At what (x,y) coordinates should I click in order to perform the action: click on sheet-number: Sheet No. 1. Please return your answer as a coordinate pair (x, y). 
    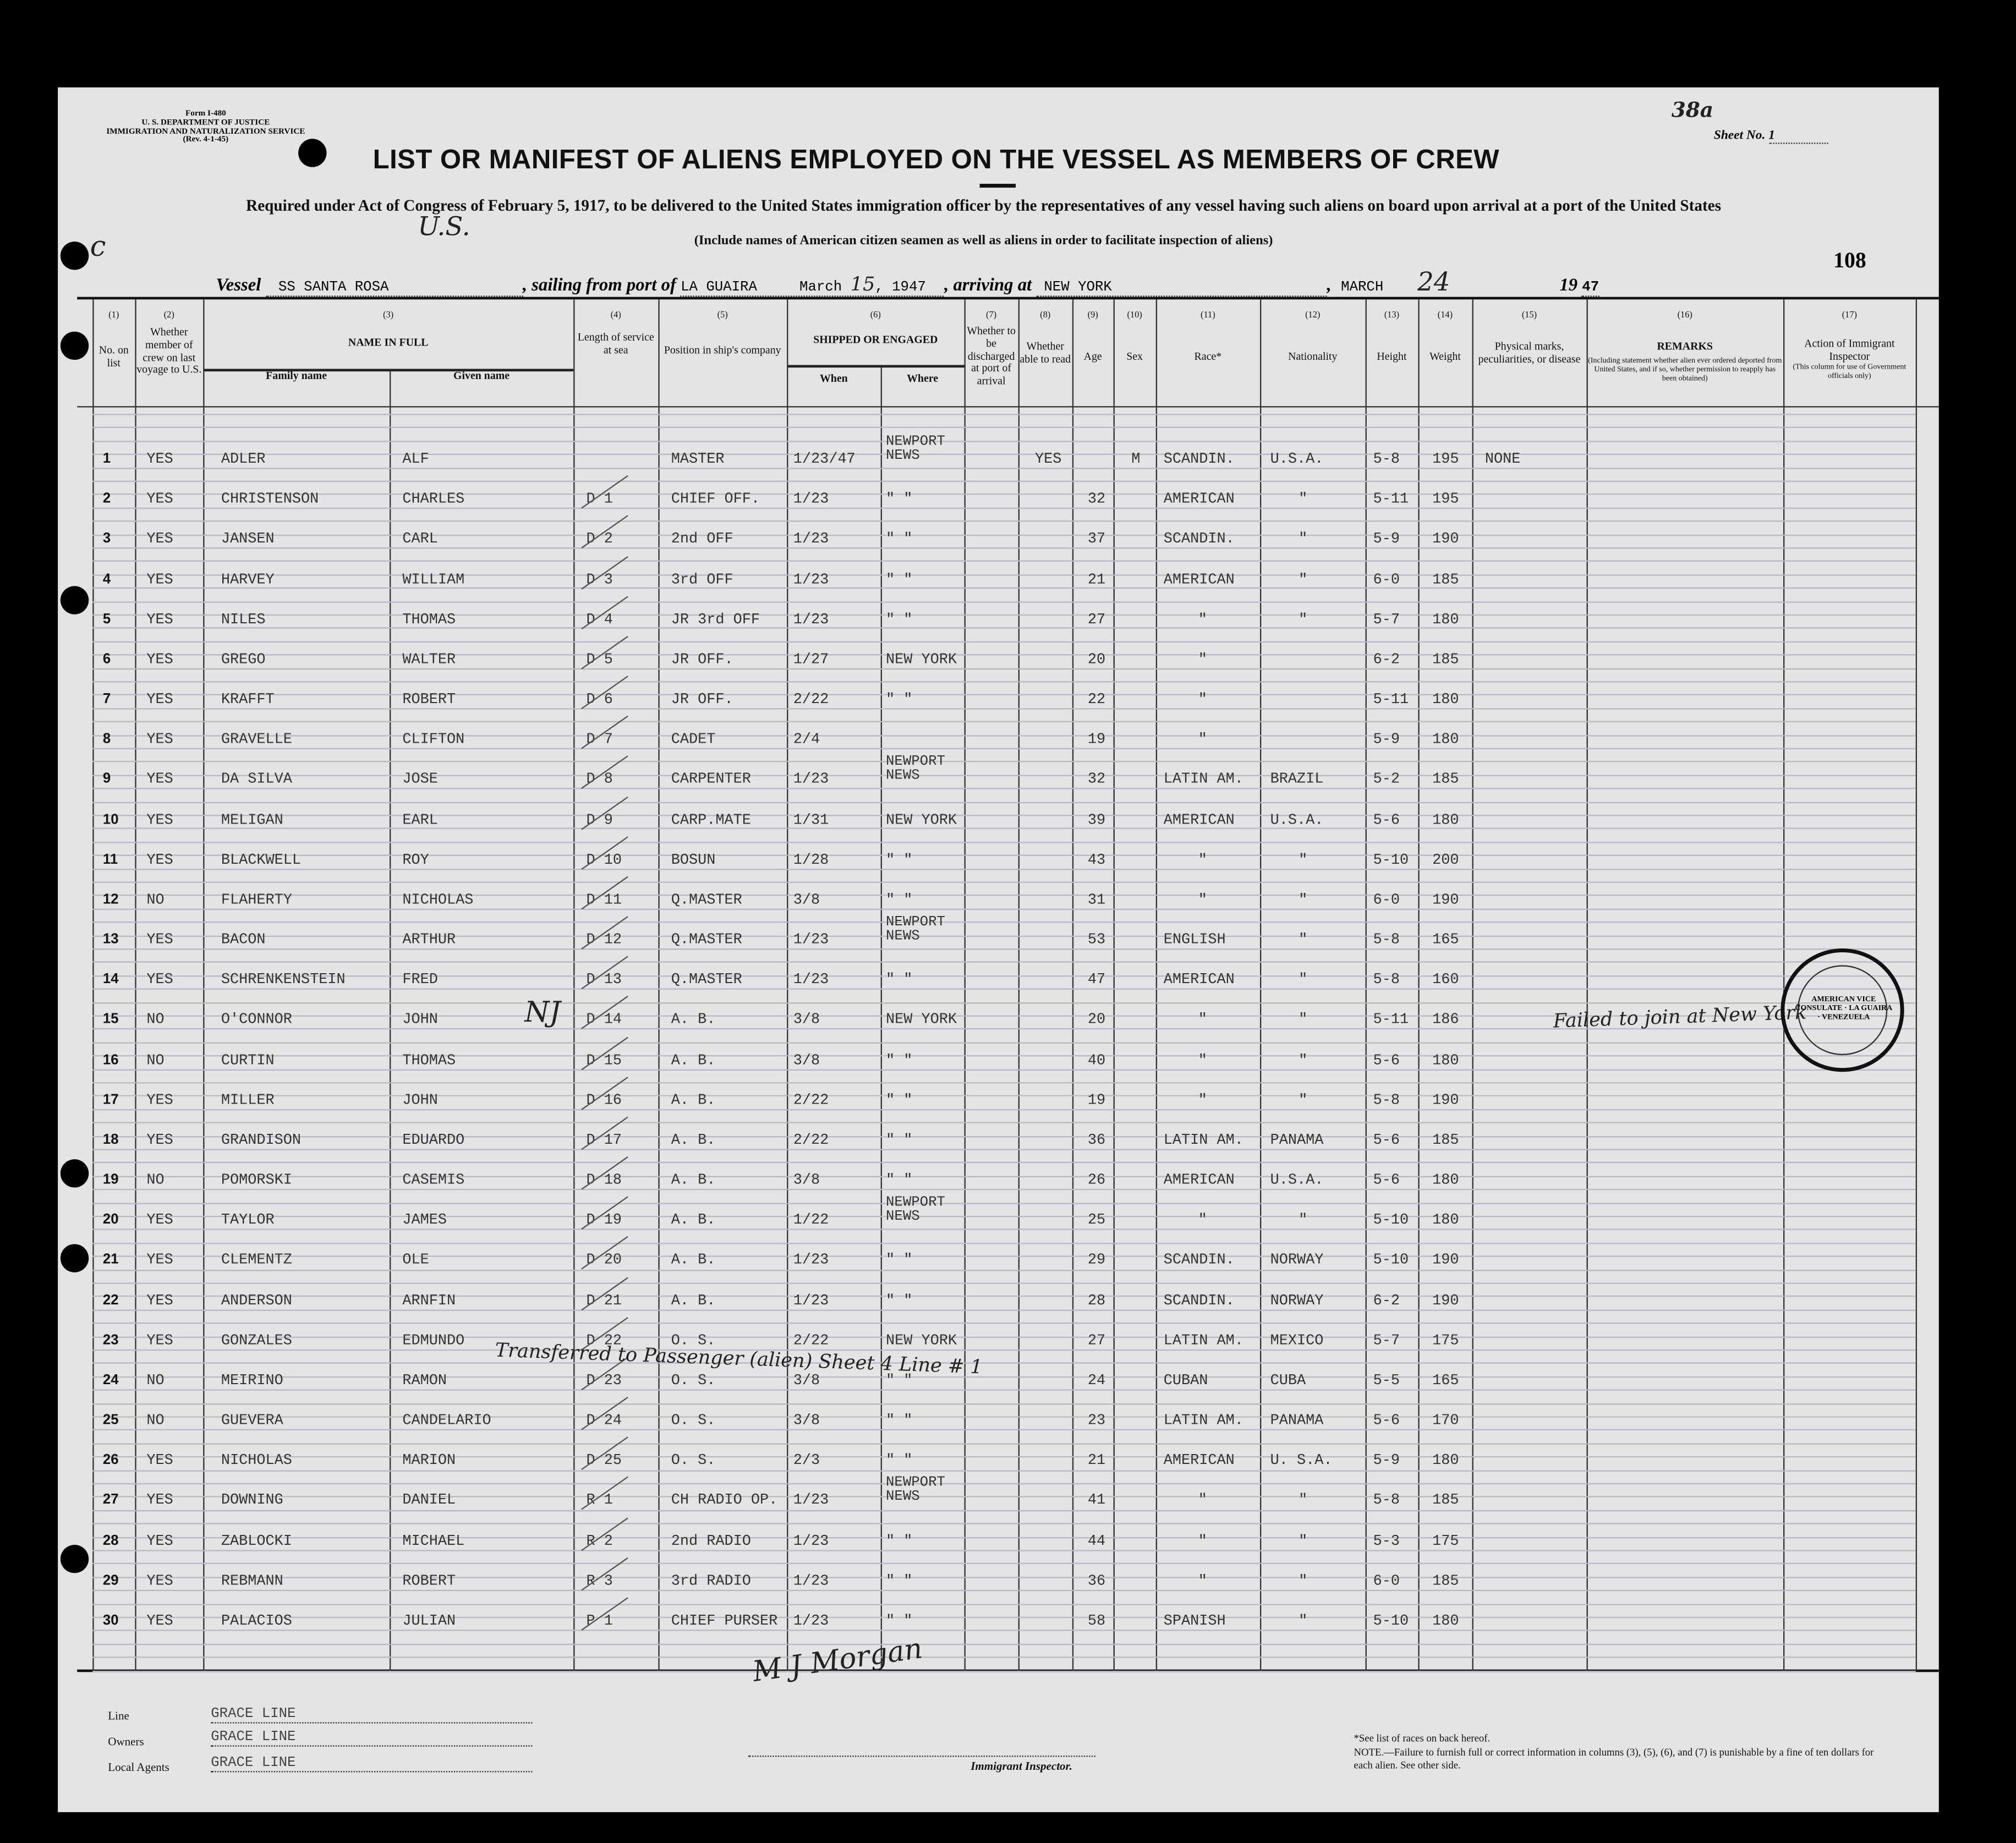
    Looking at the image, I should click on (1771, 136).